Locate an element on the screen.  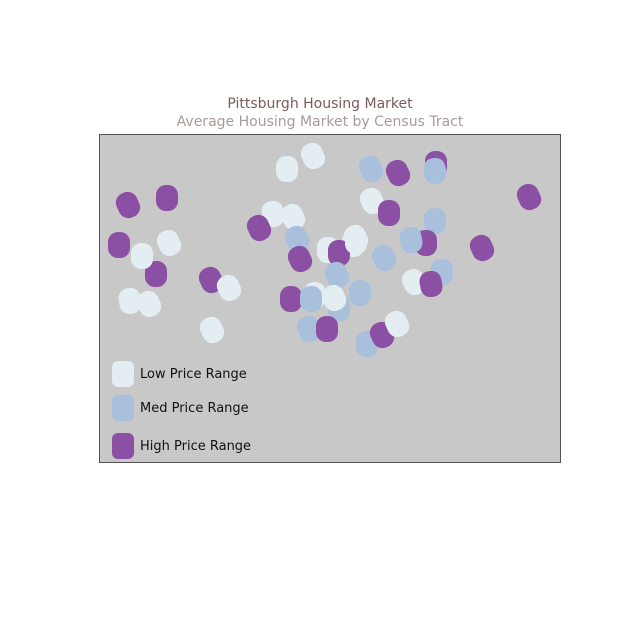
legend-item-low: Low Price Range is located at coordinates (179, 374).